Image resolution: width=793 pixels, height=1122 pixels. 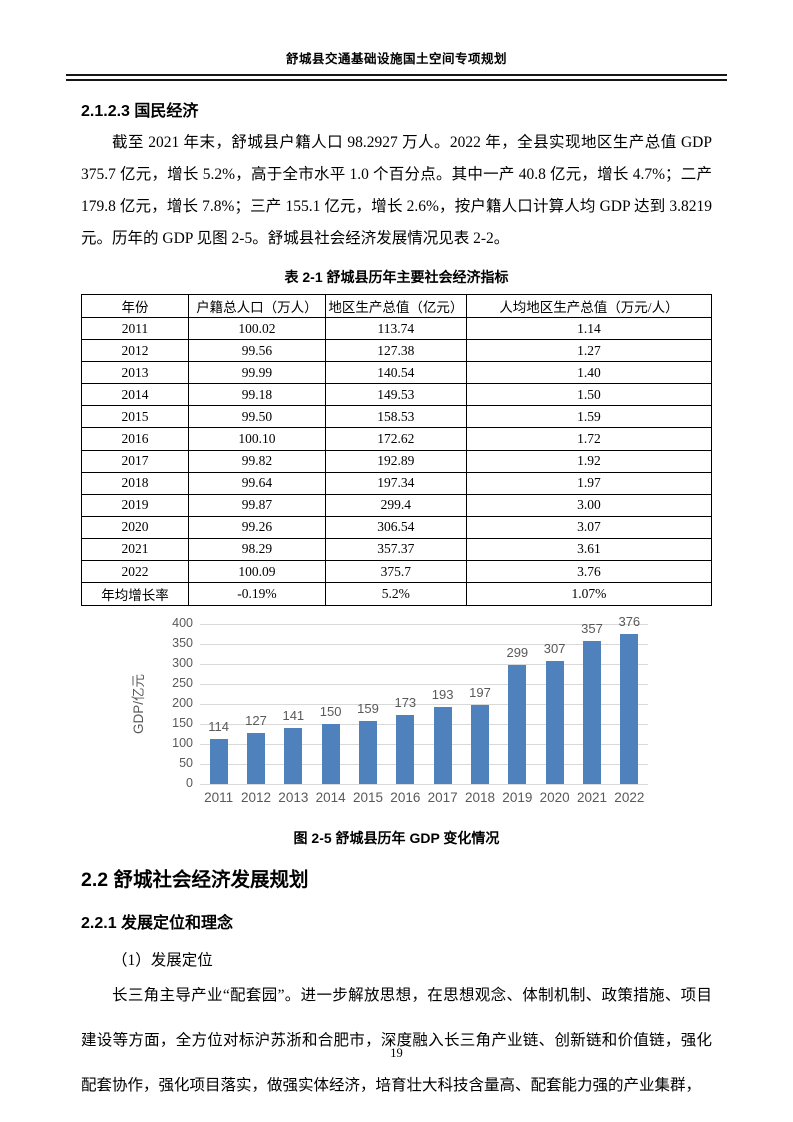 I want to click on table-row: 2017 99.82 192.89 1.92, so click(x=396, y=461).